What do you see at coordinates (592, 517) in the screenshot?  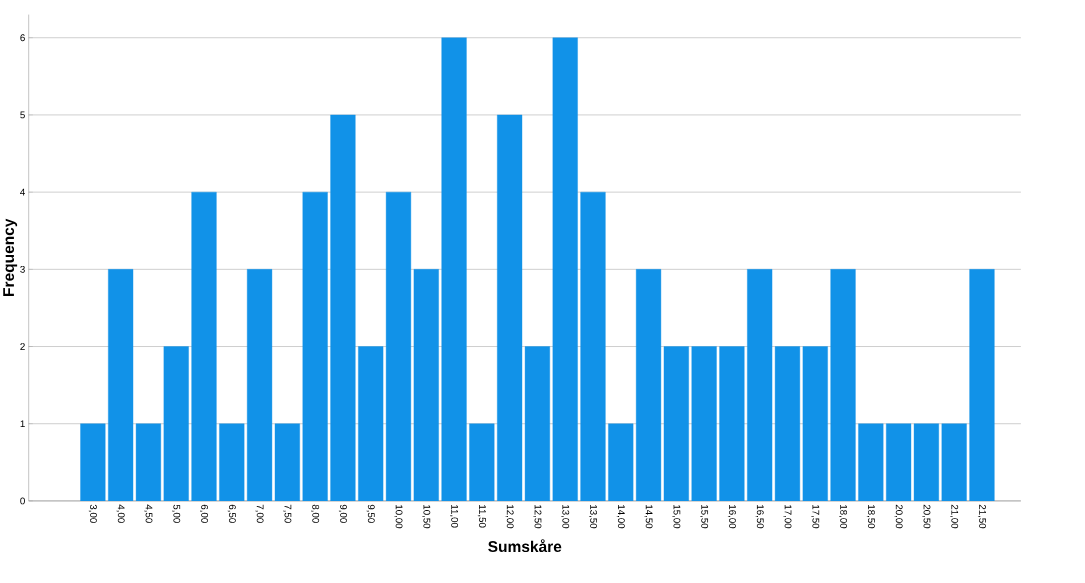 I see `x-tick-label: 13,50` at bounding box center [592, 517].